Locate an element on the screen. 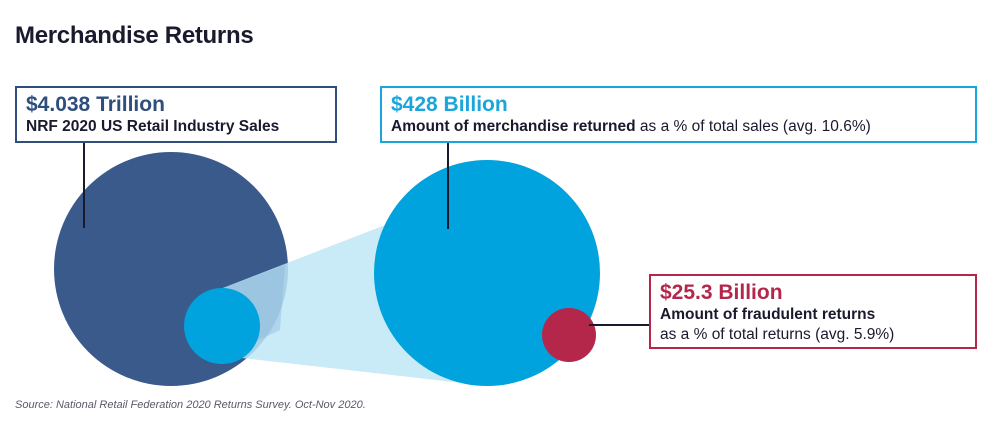 The width and height of the screenshot is (1000, 424). returned-amount: $428 Billion is located at coordinates (449, 104).